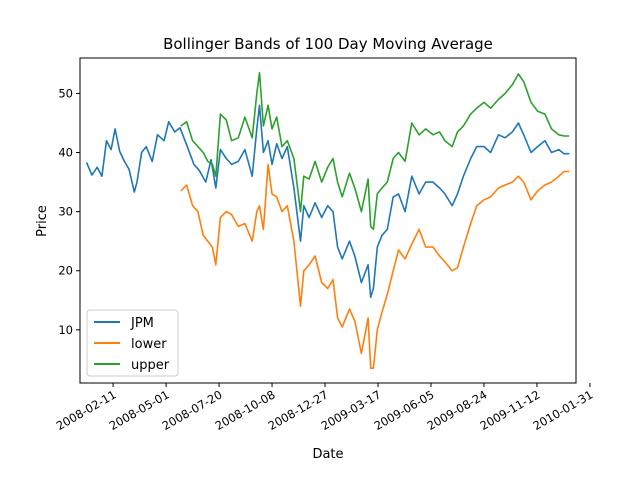 Image resolution: width=640 pixels, height=480 pixels. I want to click on y-tick-label: 20, so click(65, 271).